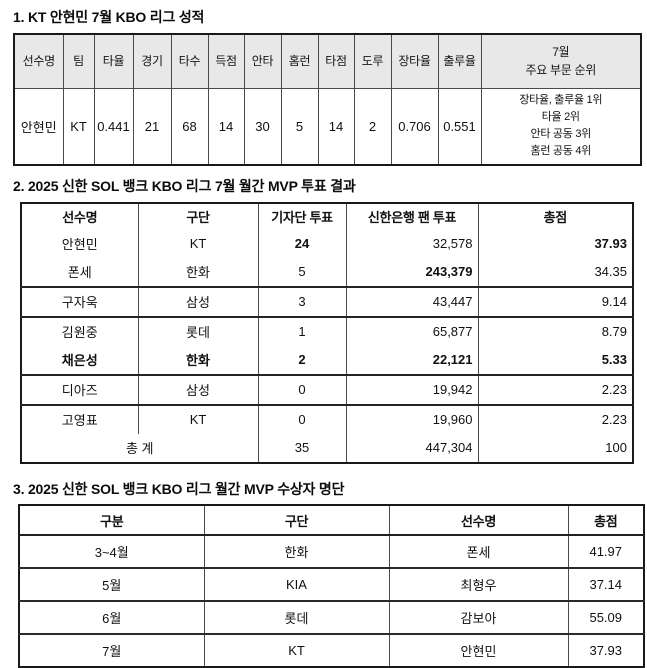  Describe the element at coordinates (184, 185) in the screenshot. I see `section2-title: 2. 2025 신한 SOL 뱅크 KBO 리그 7월 월간 MVP 투표 결과` at that location.